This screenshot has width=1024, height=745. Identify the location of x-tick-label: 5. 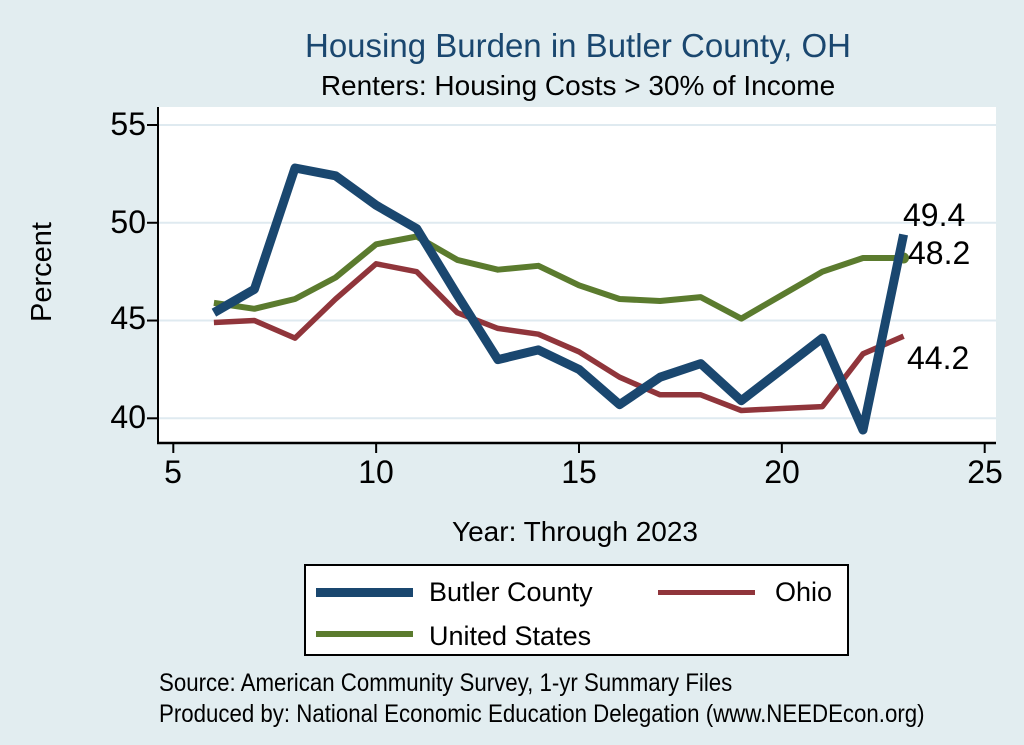
(173, 472).